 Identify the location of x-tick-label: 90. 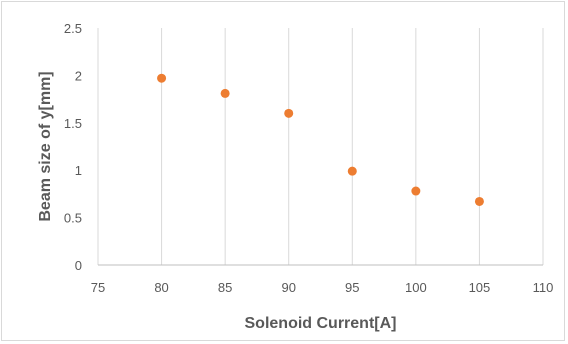
(288, 287).